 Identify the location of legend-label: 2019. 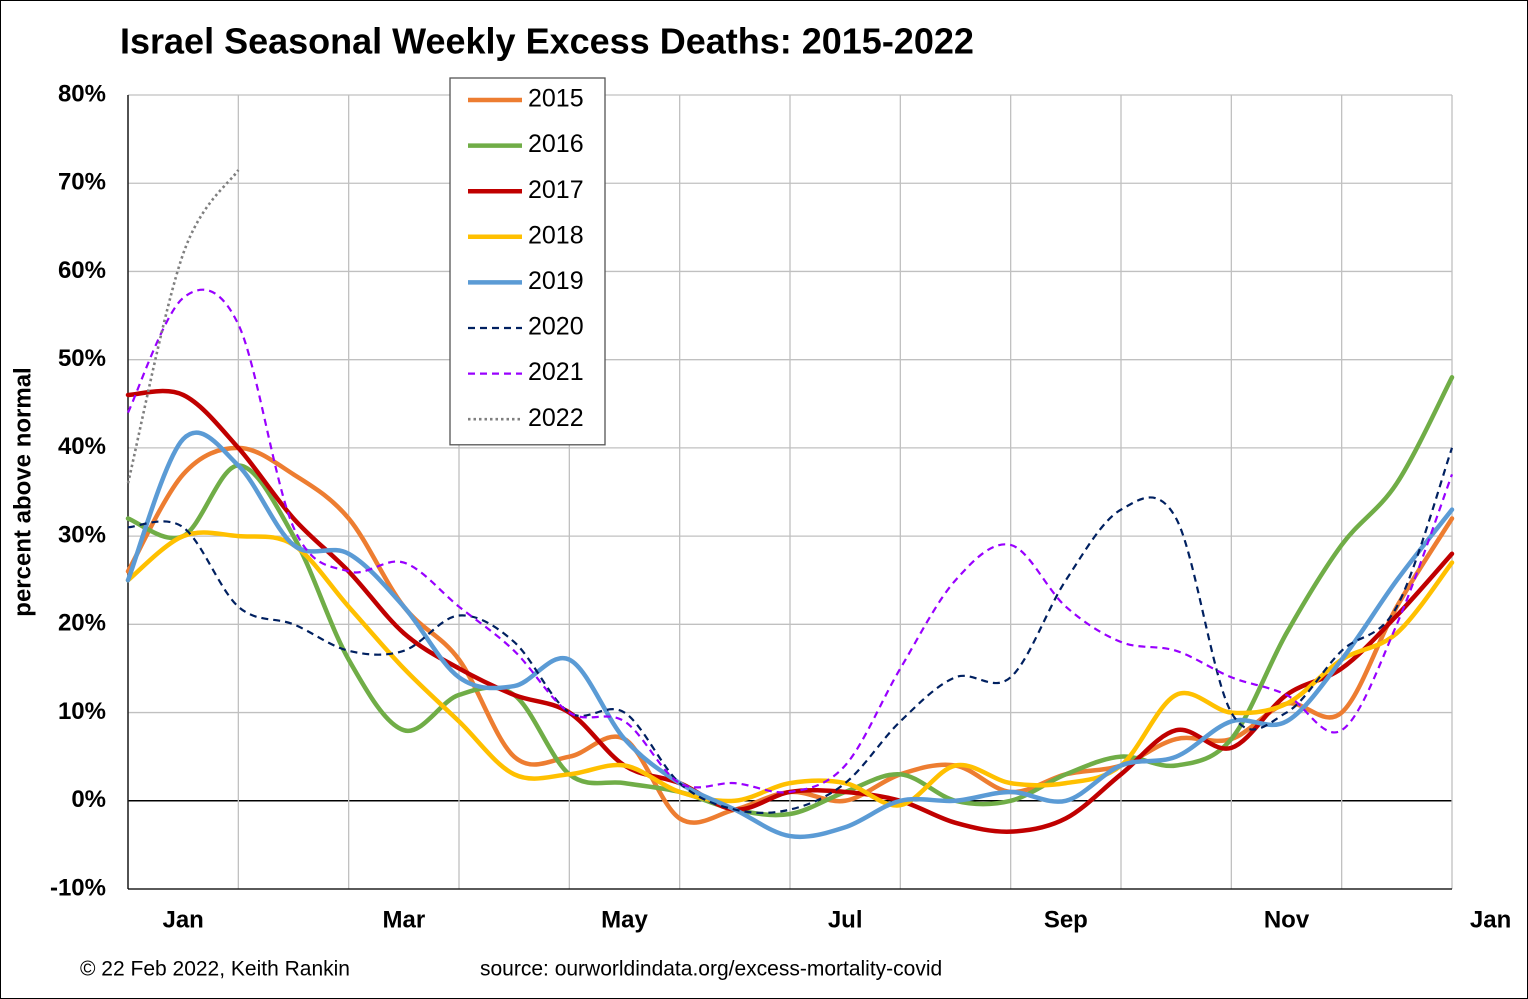
(556, 281).